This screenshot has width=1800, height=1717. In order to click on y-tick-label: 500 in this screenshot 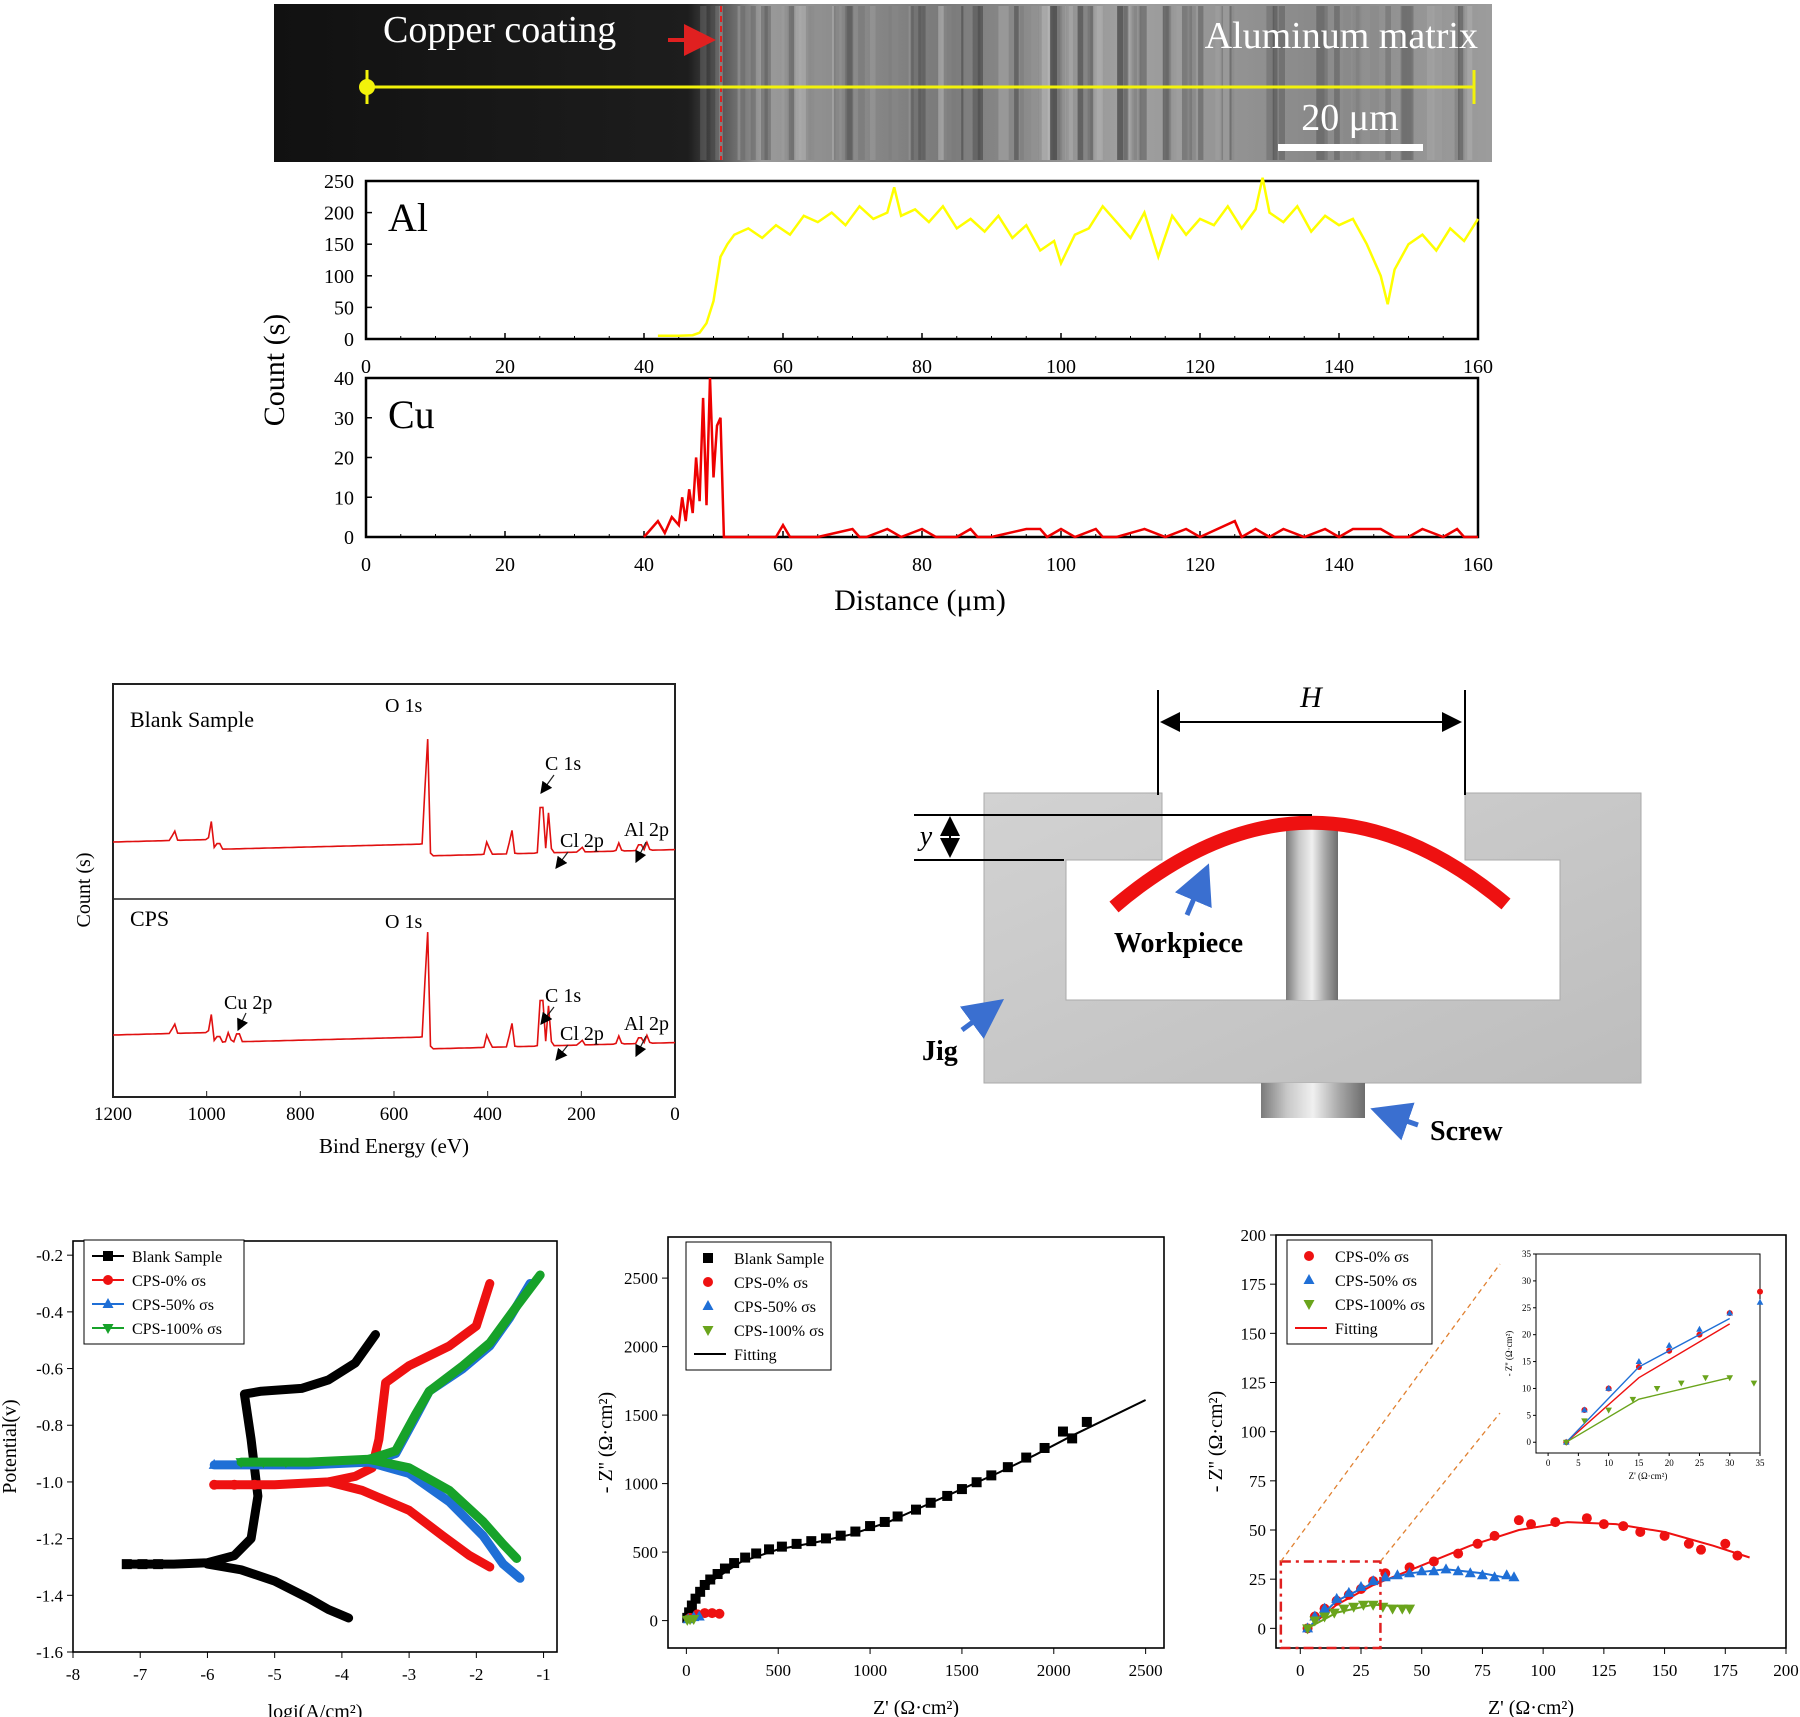, I will do `click(646, 1552)`.